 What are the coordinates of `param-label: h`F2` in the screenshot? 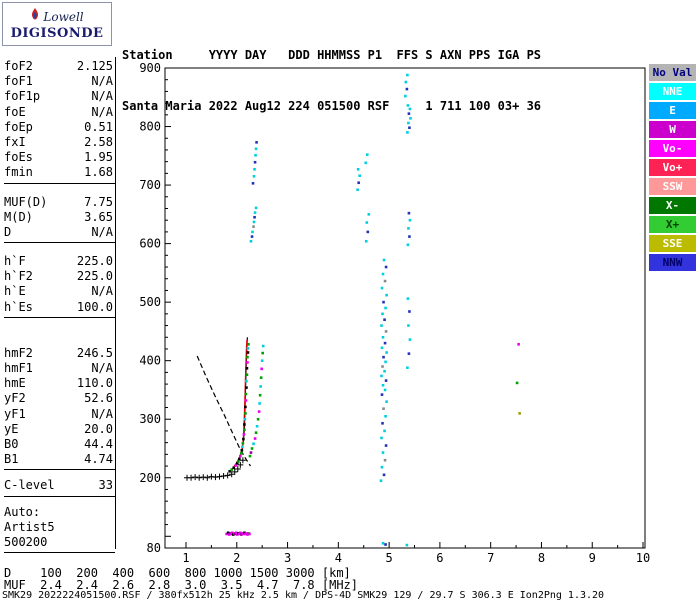 It's located at (18, 276).